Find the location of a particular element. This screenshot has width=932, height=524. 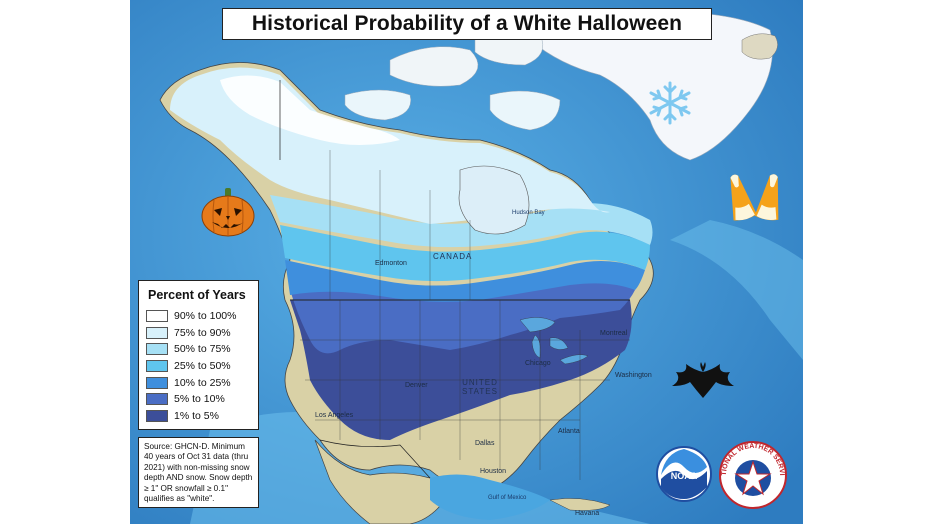

candy-corn-icon is located at coordinates (754, 197).